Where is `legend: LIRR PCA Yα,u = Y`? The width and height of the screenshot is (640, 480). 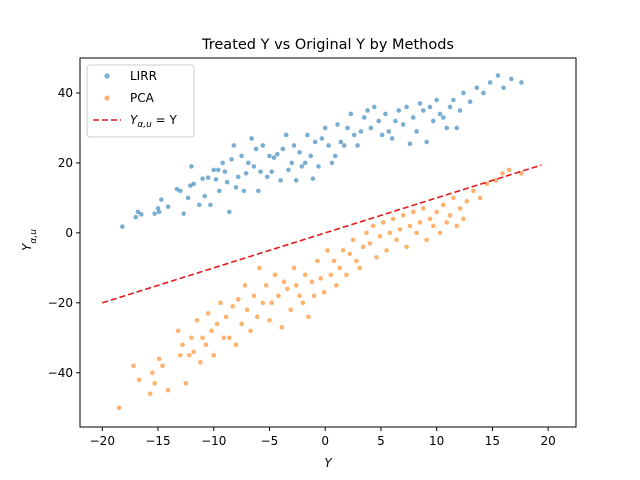 legend: LIRR PCA Yα,u = Y is located at coordinates (140, 101).